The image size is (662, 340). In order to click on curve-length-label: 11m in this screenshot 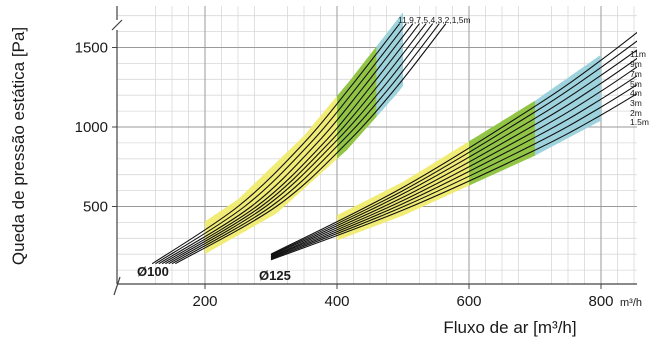, I will do `click(638, 54)`.